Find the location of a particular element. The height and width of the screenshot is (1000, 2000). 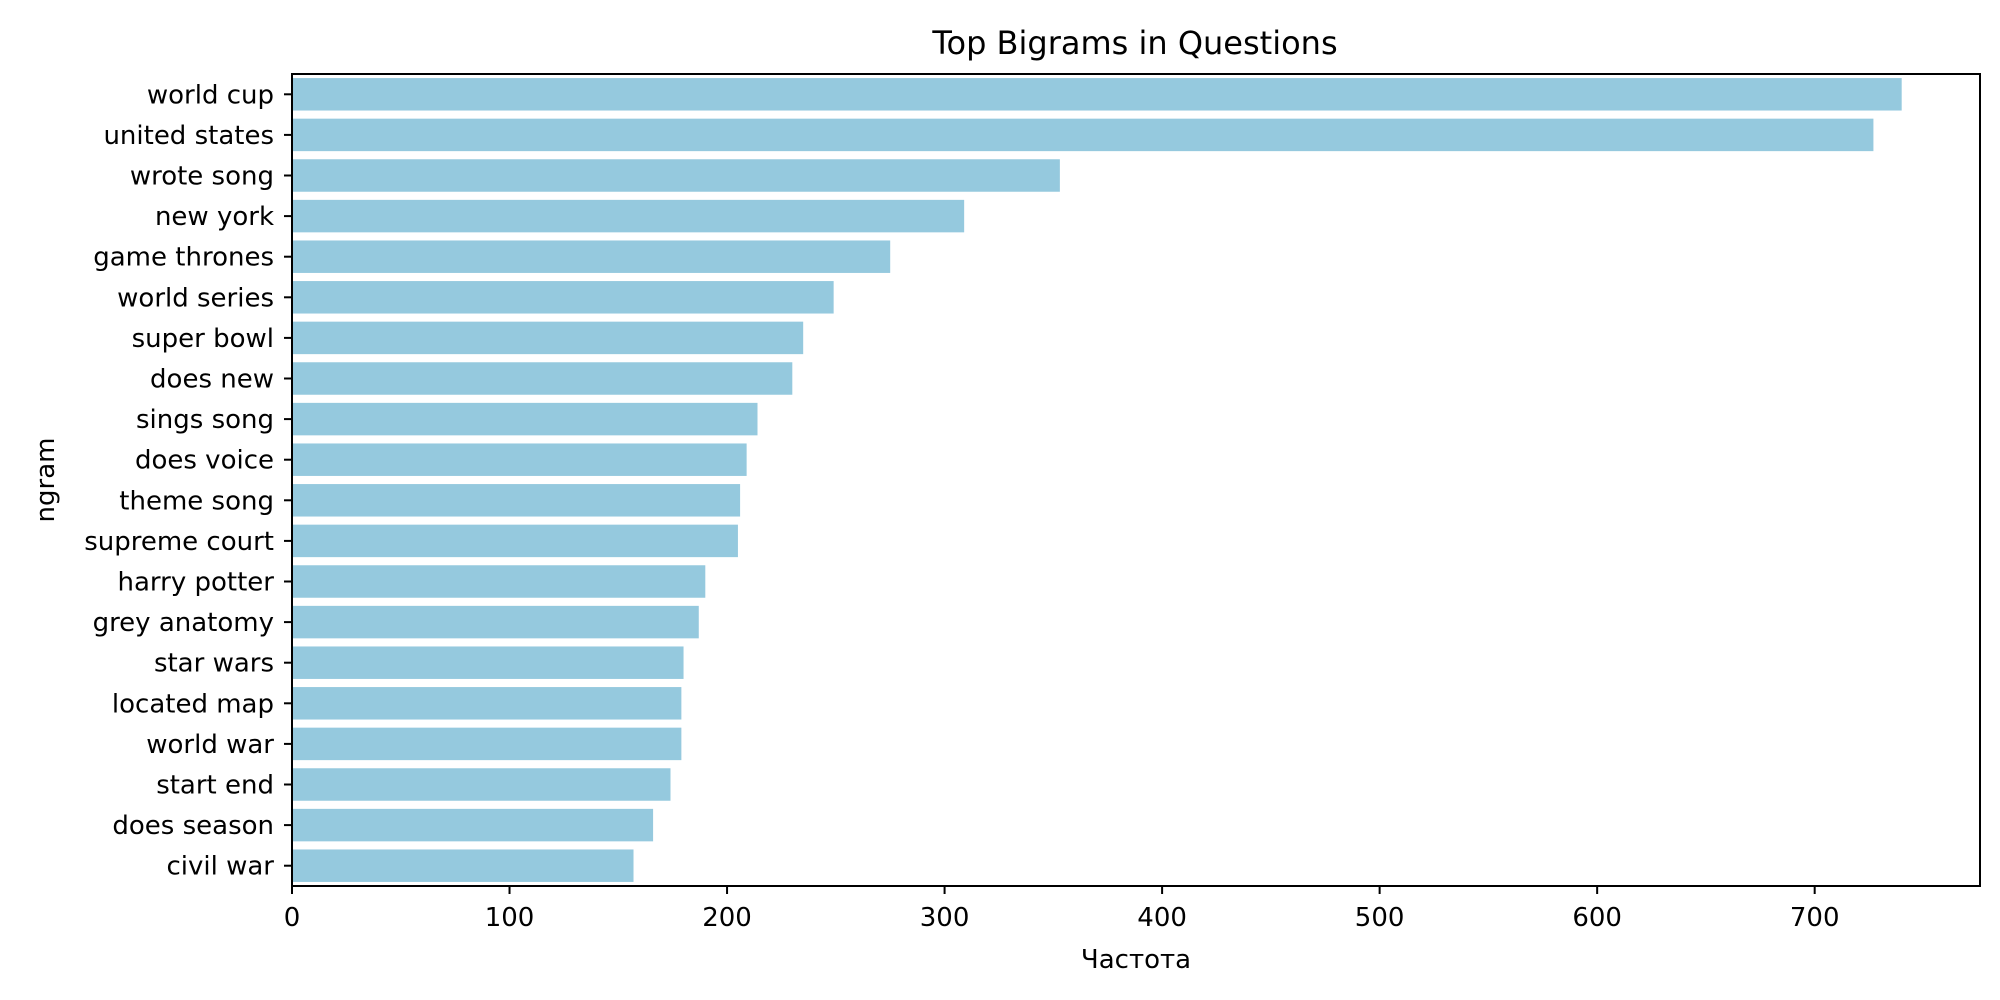

y-tick-label: united states is located at coordinates (188, 136).